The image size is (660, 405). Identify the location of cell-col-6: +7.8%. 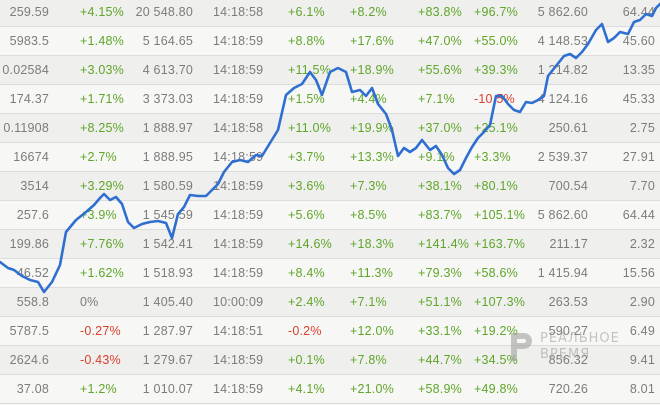
(368, 360).